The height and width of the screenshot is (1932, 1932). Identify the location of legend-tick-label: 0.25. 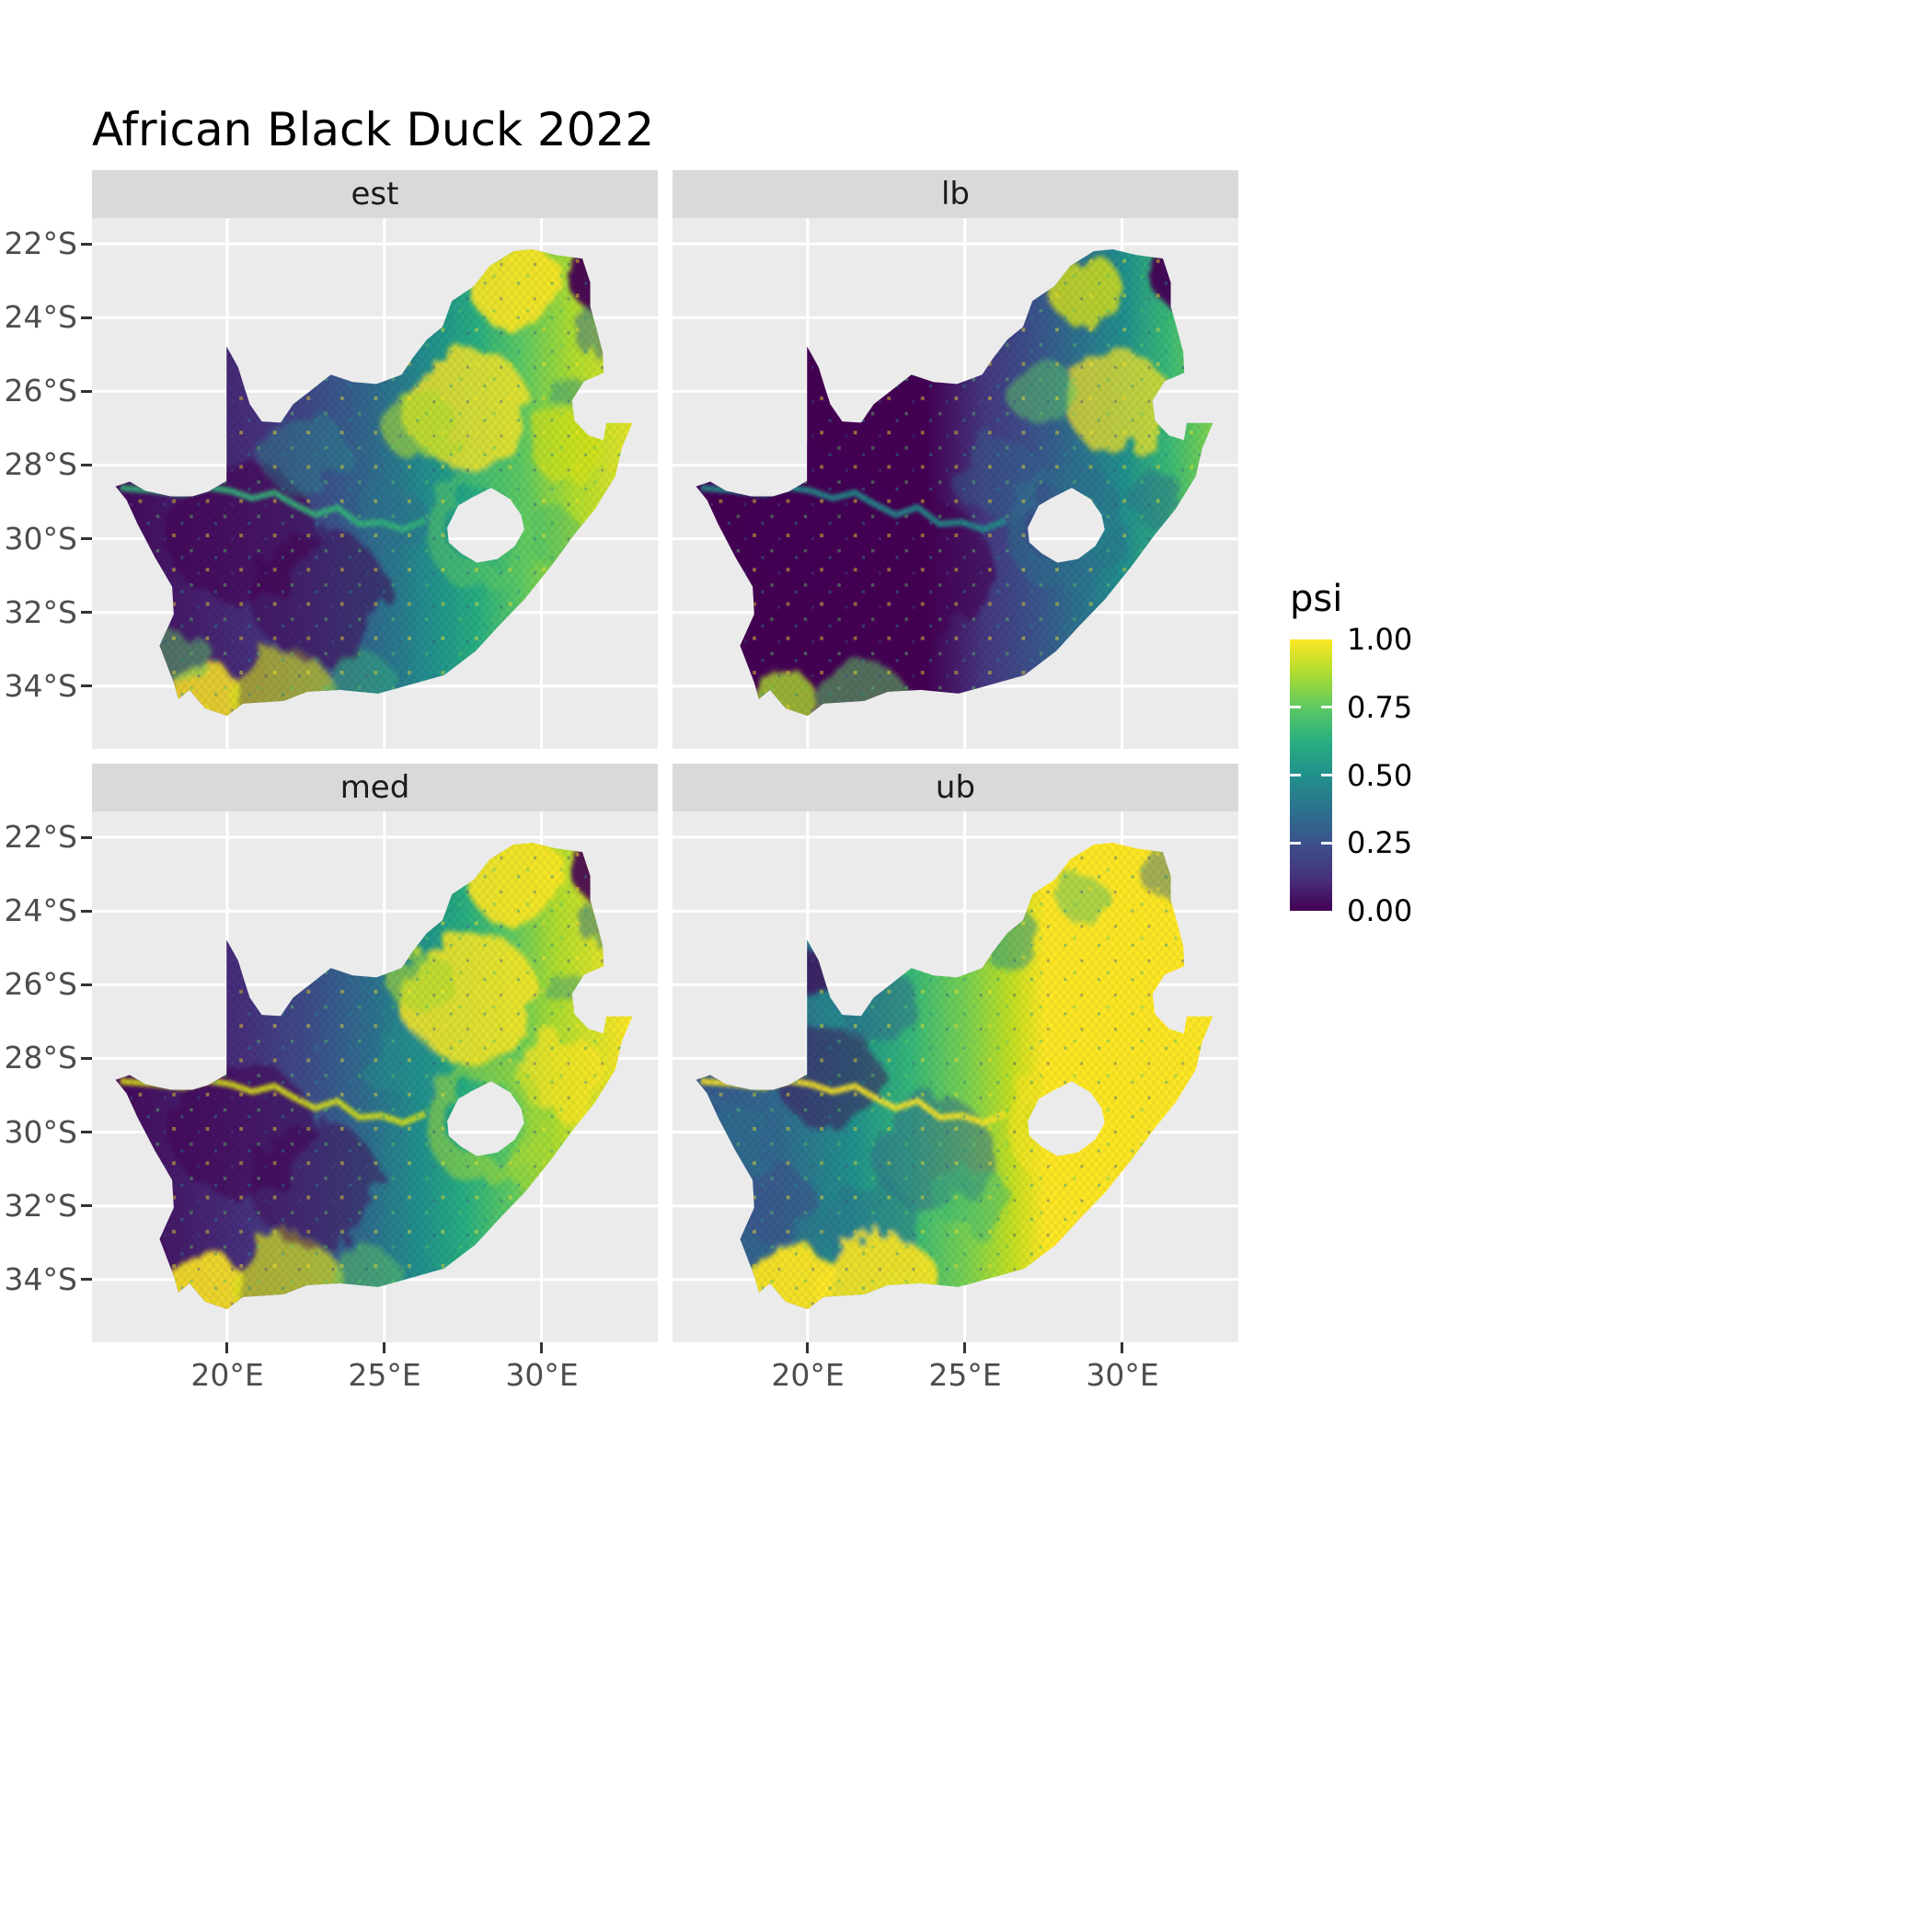
(1380, 842).